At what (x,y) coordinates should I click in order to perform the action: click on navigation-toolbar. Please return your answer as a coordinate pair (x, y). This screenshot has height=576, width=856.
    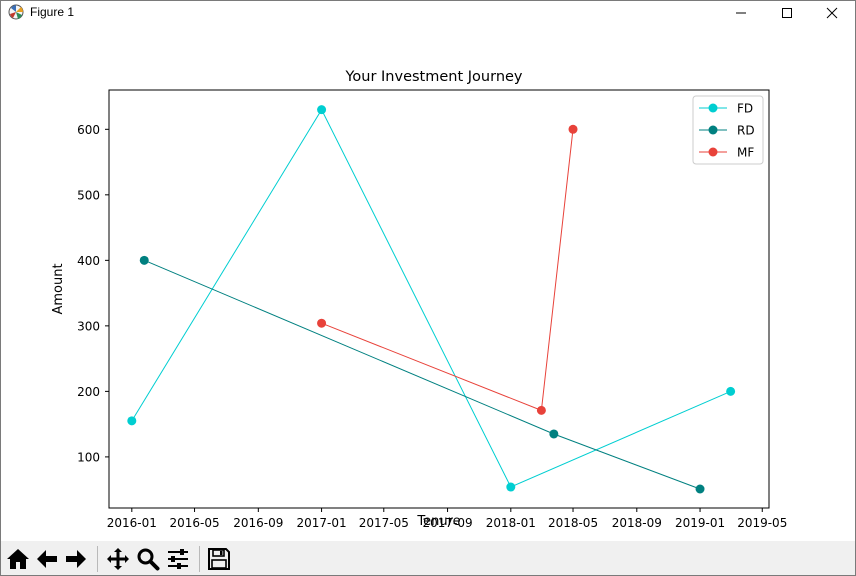
    Looking at the image, I should click on (428, 558).